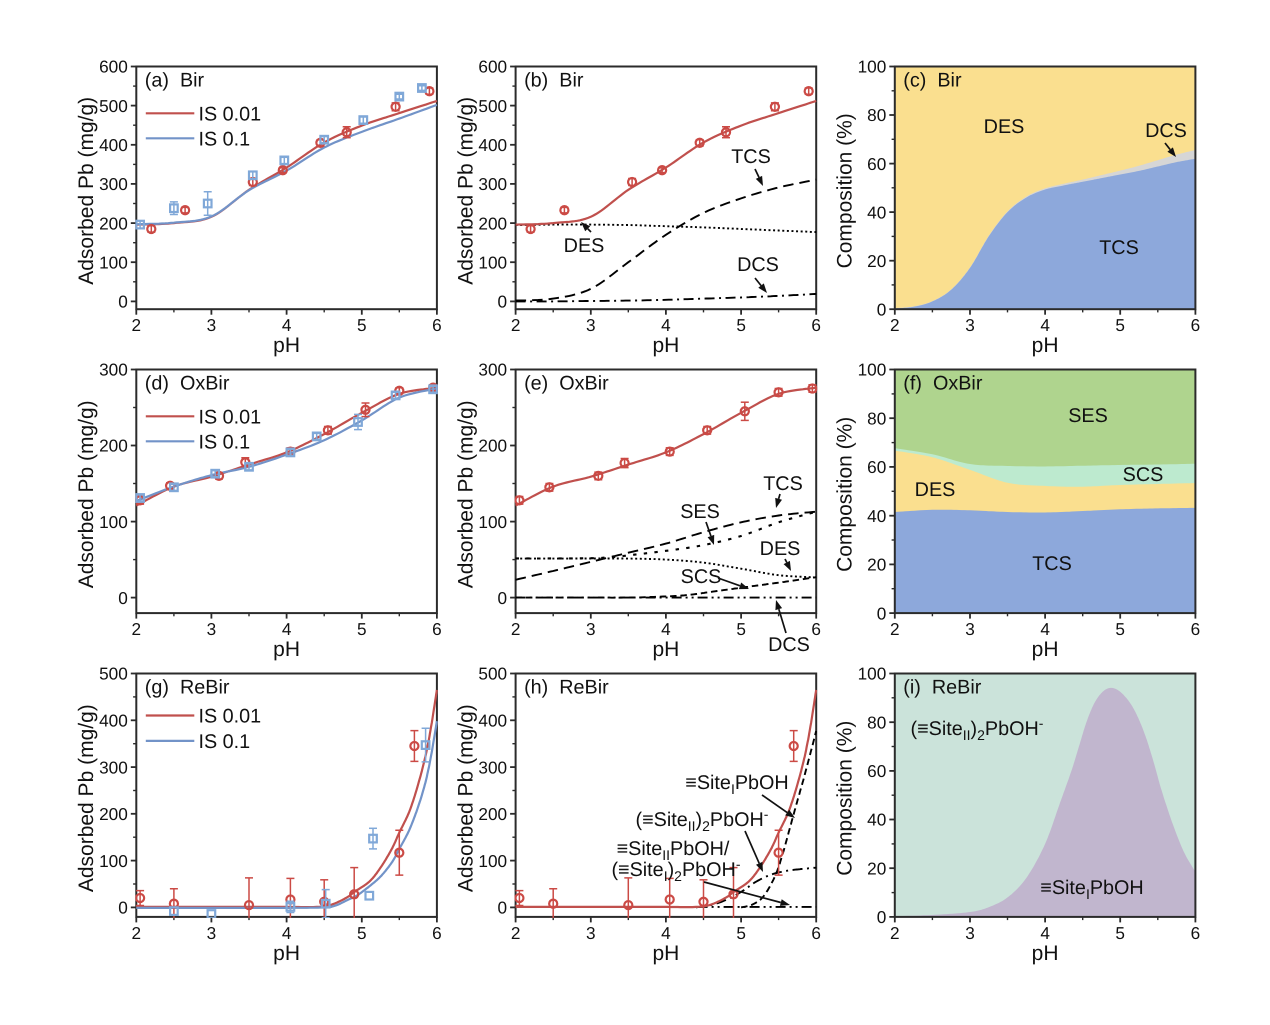 Image resolution: width=1270 pixels, height=1025 pixels. I want to click on svg-text: (g) ReBir, so click(187, 688).